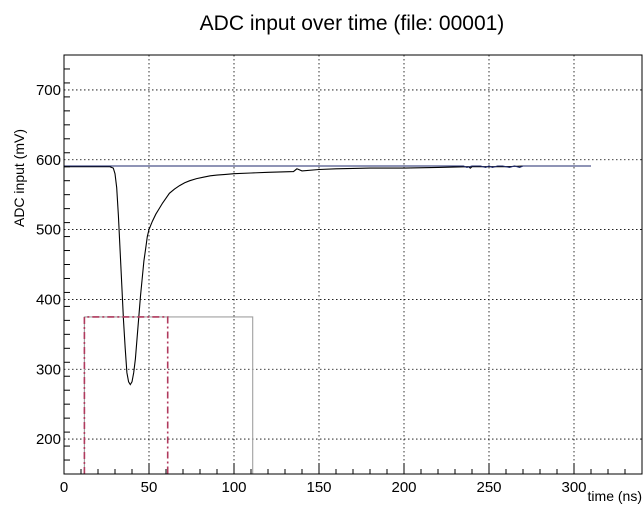  I want to click on x-tick-label: 150, so click(318, 487).